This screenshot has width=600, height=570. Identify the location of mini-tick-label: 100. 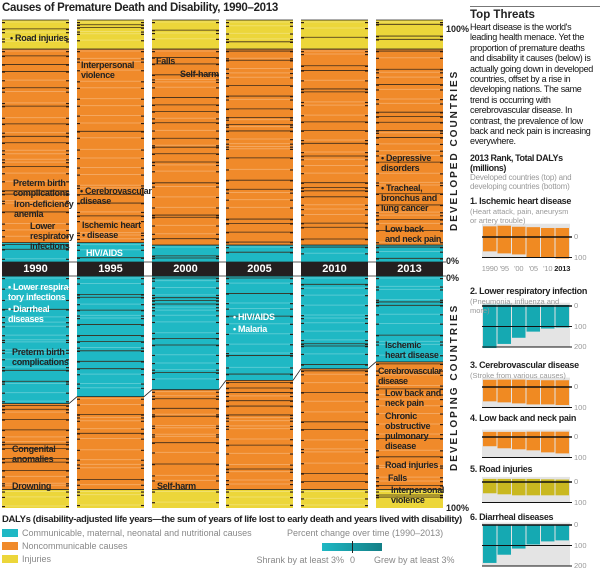
(580, 457).